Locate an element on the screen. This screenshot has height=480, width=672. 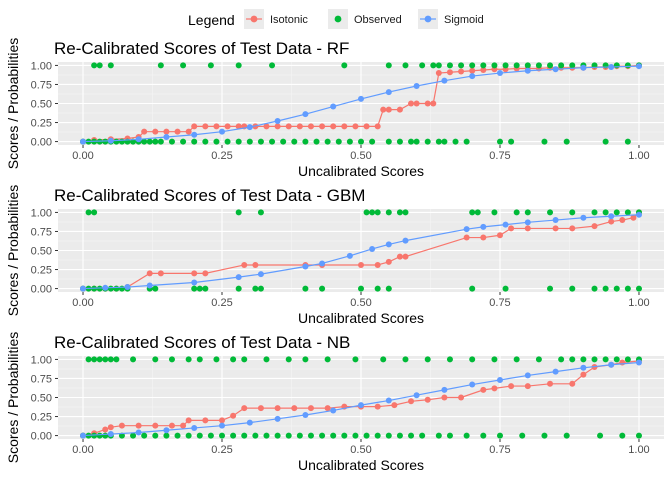
legend-item-isotonic: Isotonic is located at coordinates (276, 19).